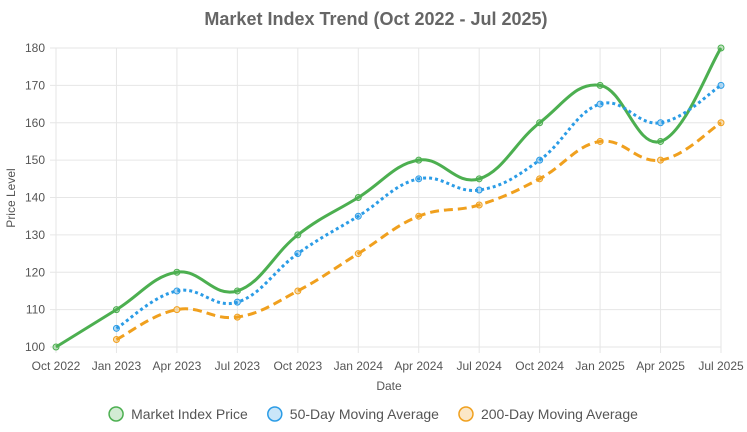 This screenshot has height=432, width=747. I want to click on y-tick-label: 150, so click(35, 160).